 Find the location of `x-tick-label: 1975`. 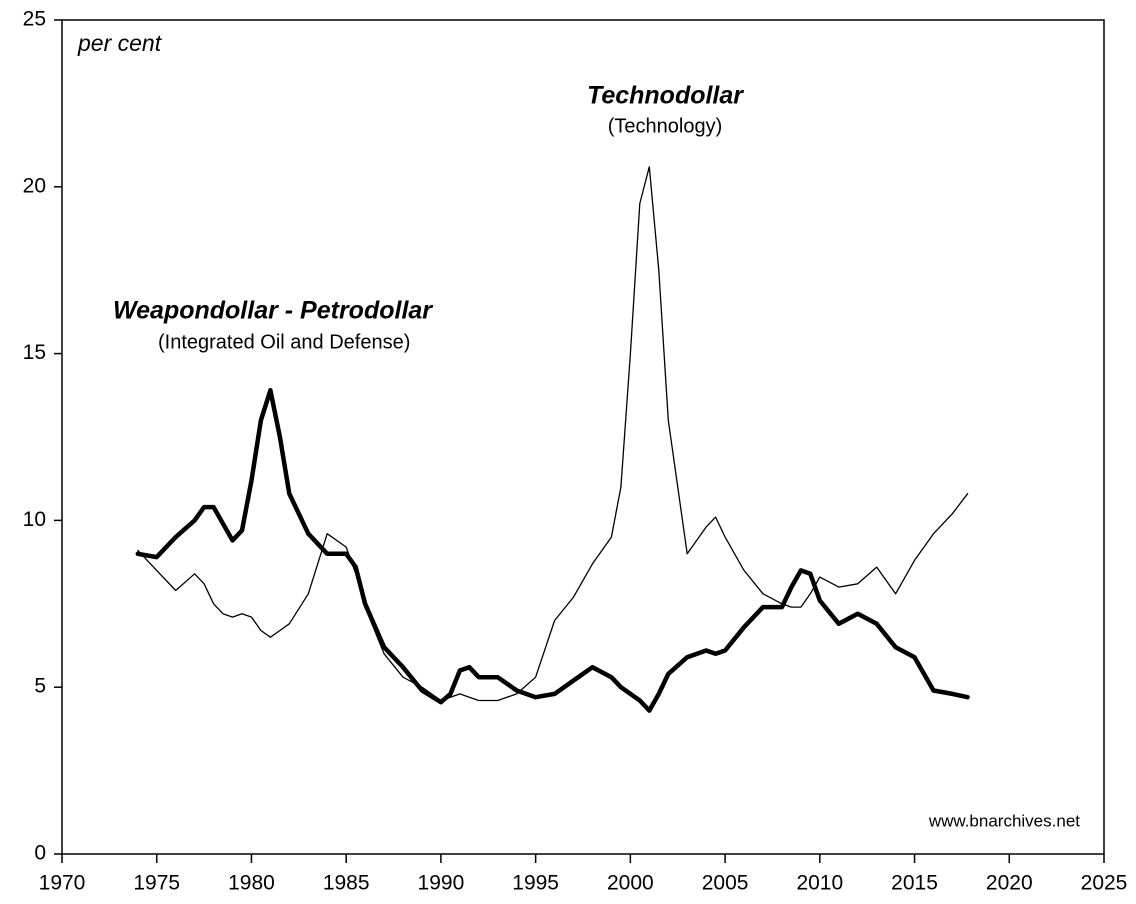

x-tick-label: 1975 is located at coordinates (156, 883).